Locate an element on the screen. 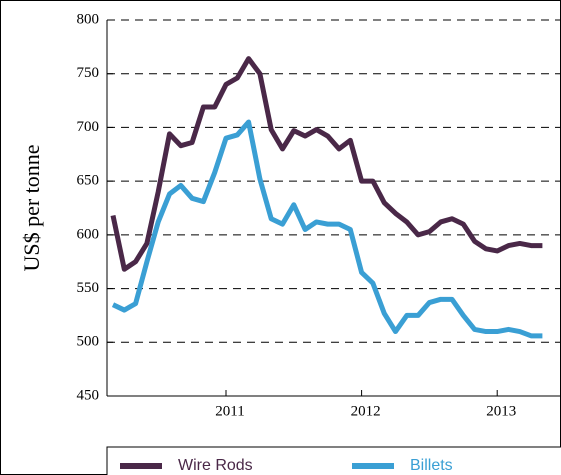 Image resolution: width=561 pixels, height=475 pixels. y-tick-label: 650 is located at coordinates (88, 181).